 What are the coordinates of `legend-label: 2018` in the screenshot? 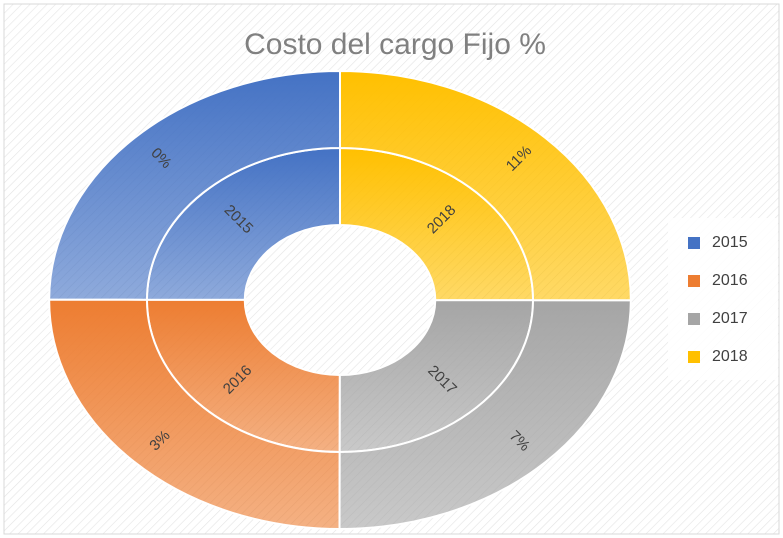 It's located at (730, 356).